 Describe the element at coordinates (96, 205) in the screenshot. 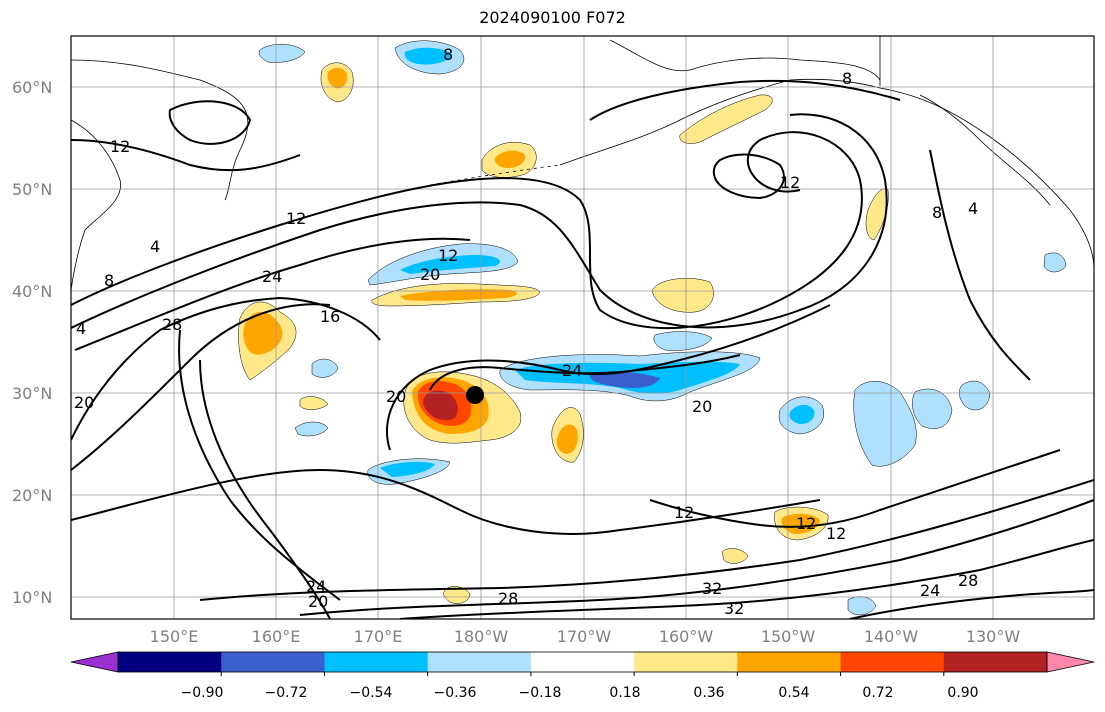

I see `coastline-kamchatka` at that location.